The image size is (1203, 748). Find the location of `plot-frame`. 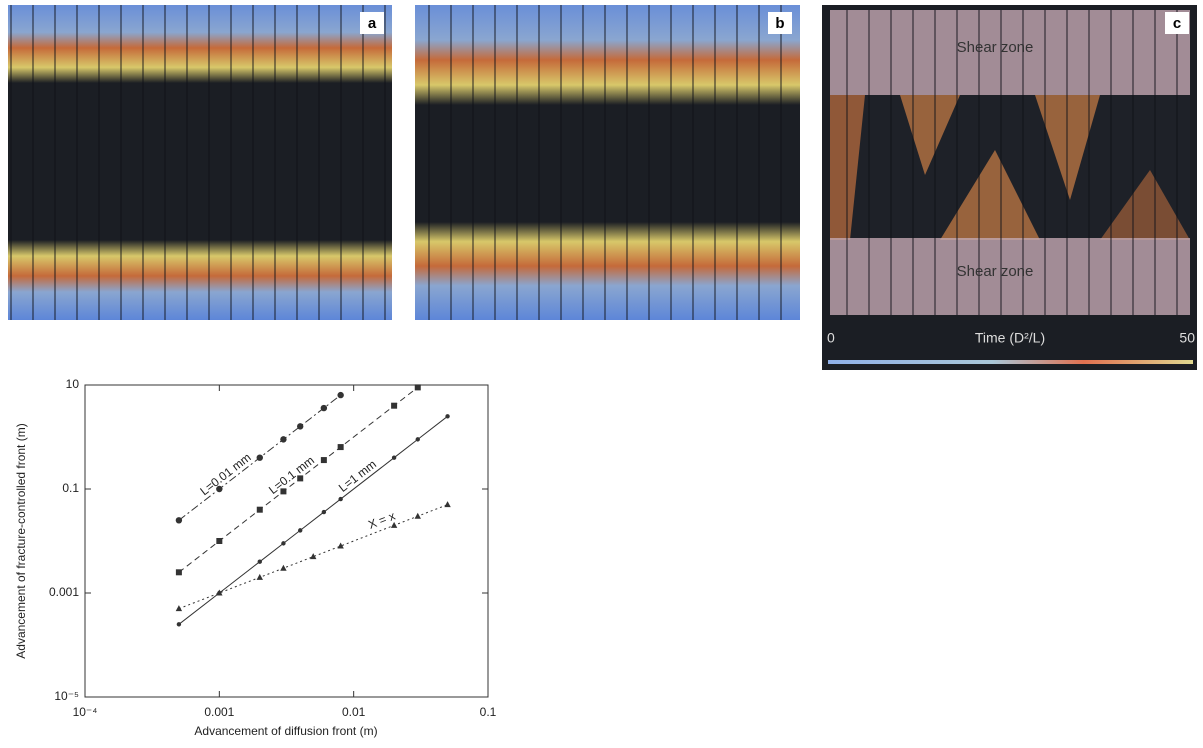

plot-frame is located at coordinates (286, 541).